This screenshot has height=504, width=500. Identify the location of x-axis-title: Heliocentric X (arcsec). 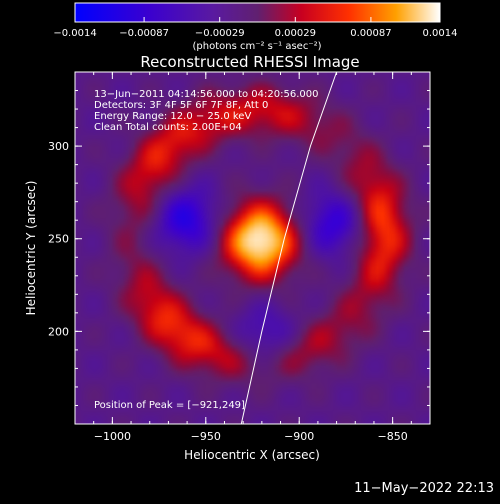
(252, 455).